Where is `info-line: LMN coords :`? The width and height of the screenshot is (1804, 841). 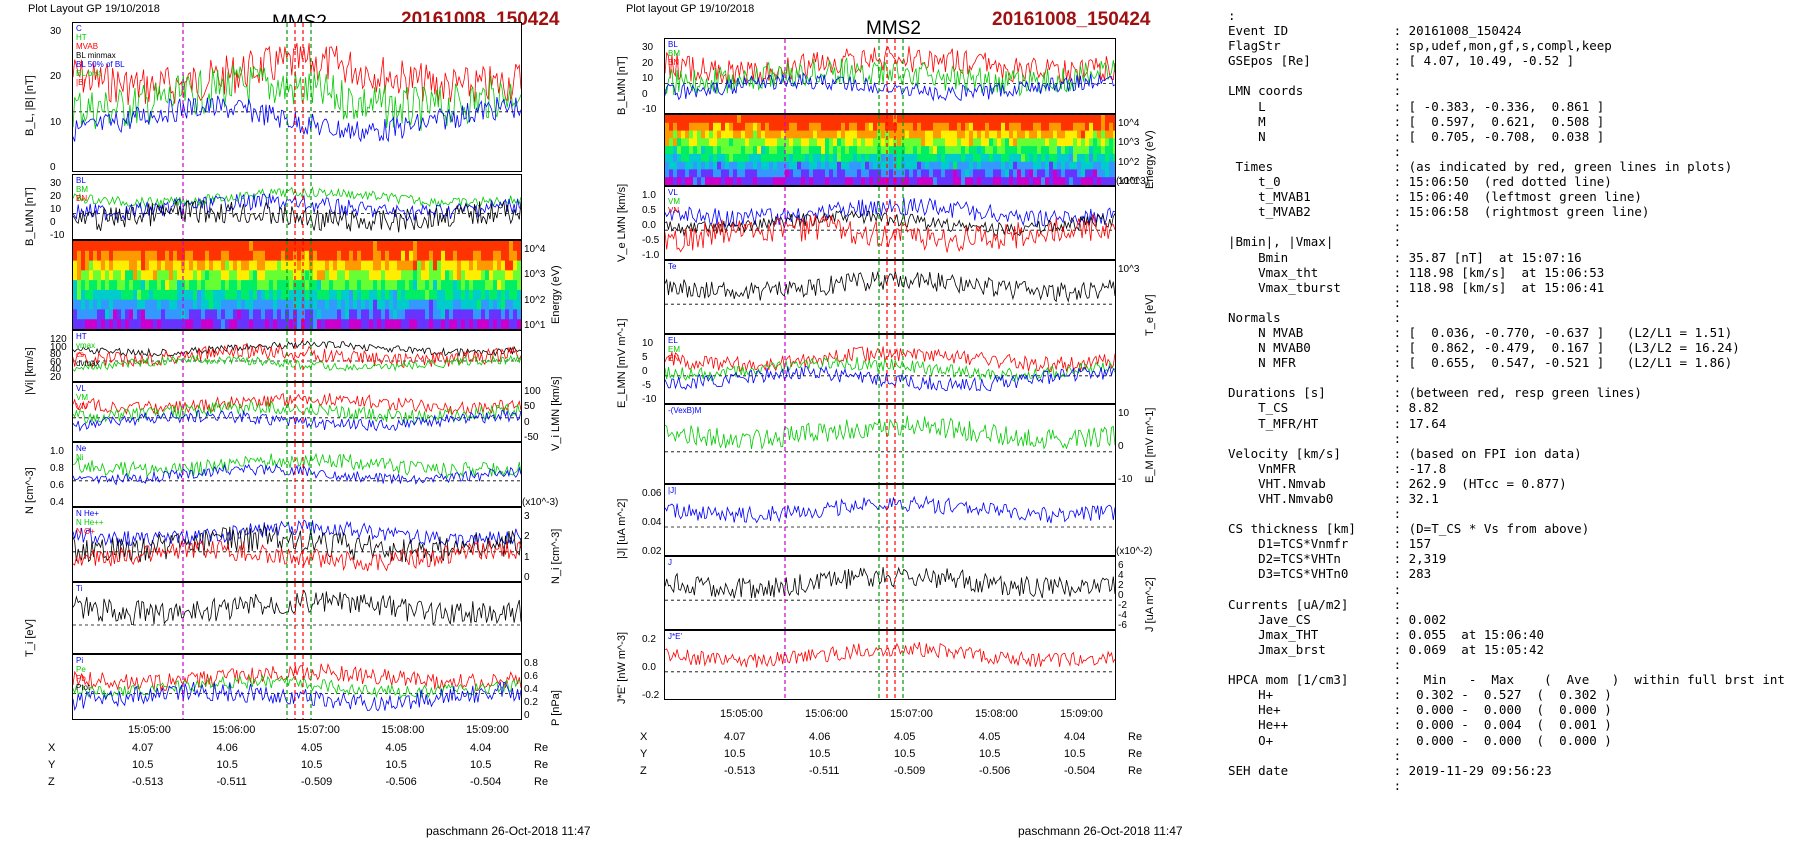 info-line: LMN coords : is located at coordinates (1315, 91).